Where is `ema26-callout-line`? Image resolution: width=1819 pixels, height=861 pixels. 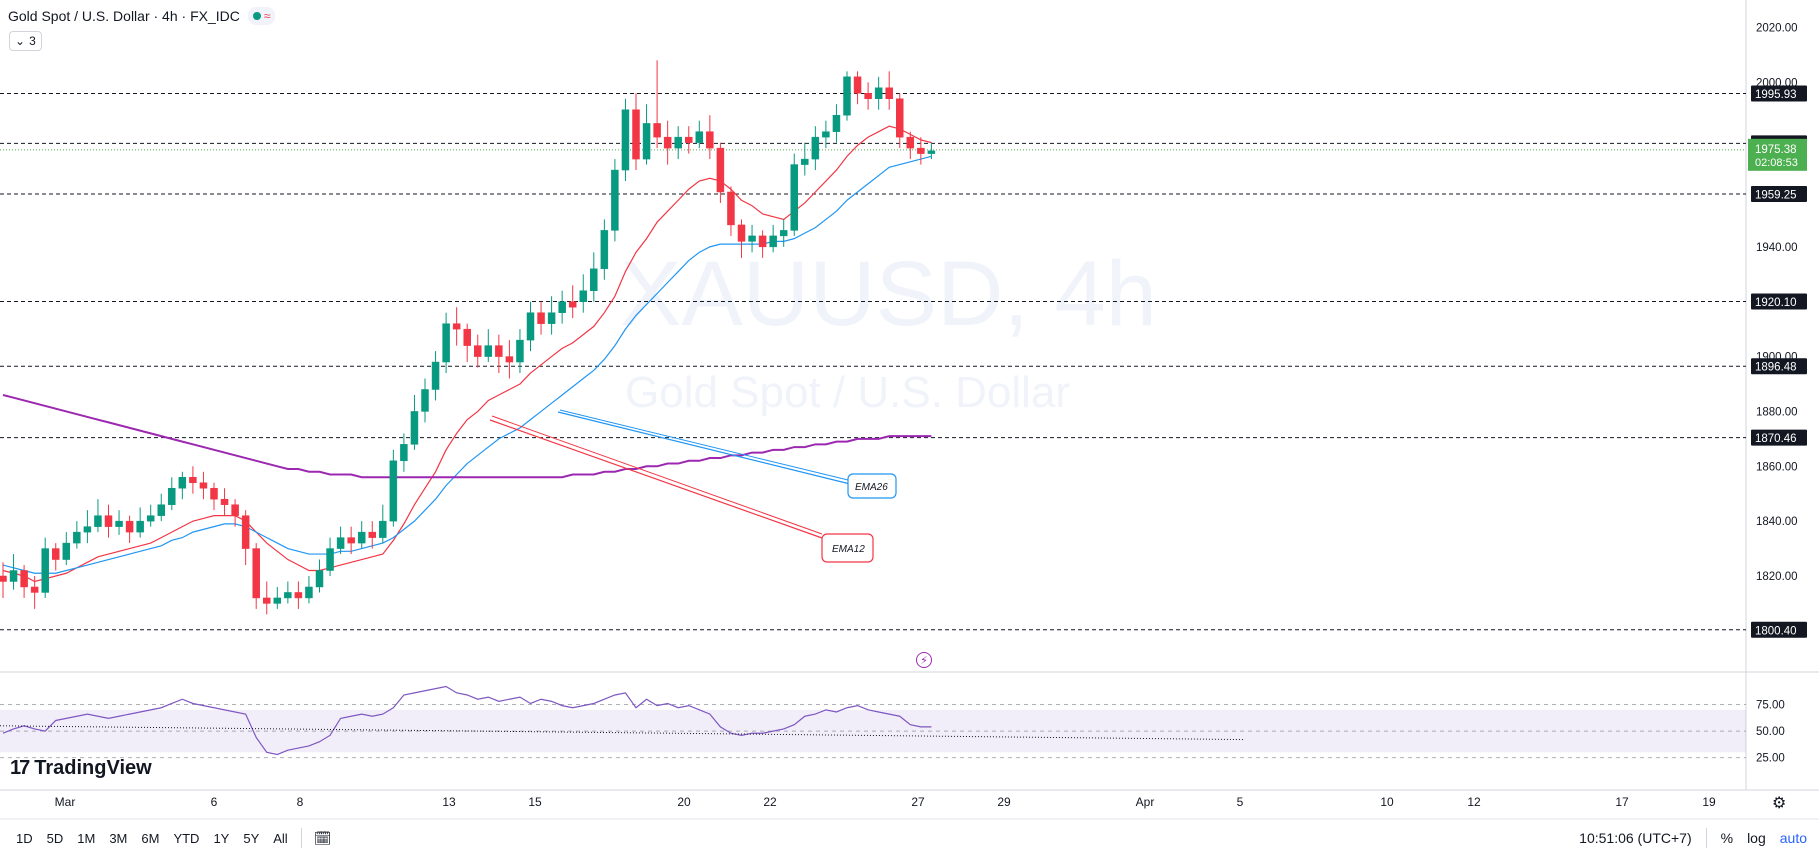
ema26-callout-line is located at coordinates (704, 448).